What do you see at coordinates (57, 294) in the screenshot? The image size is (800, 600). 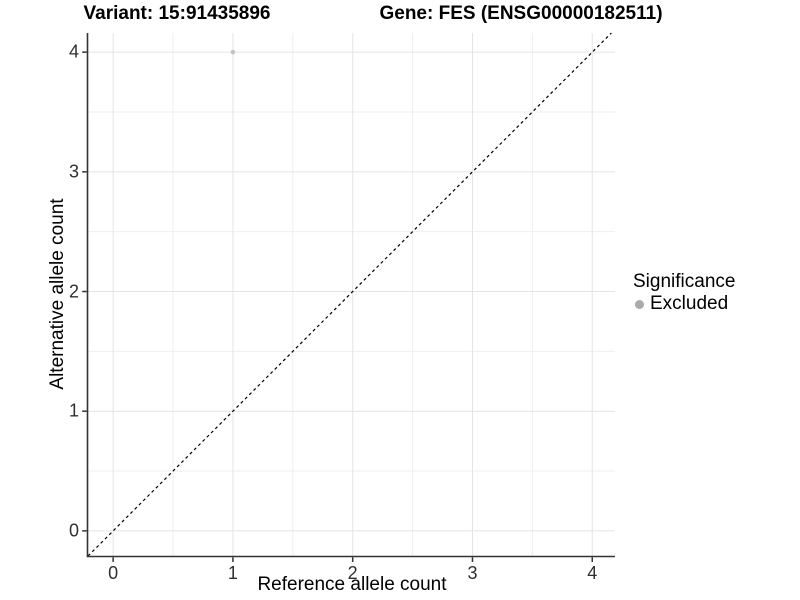 I see `y-axis-title: Alternative allele count` at bounding box center [57, 294].